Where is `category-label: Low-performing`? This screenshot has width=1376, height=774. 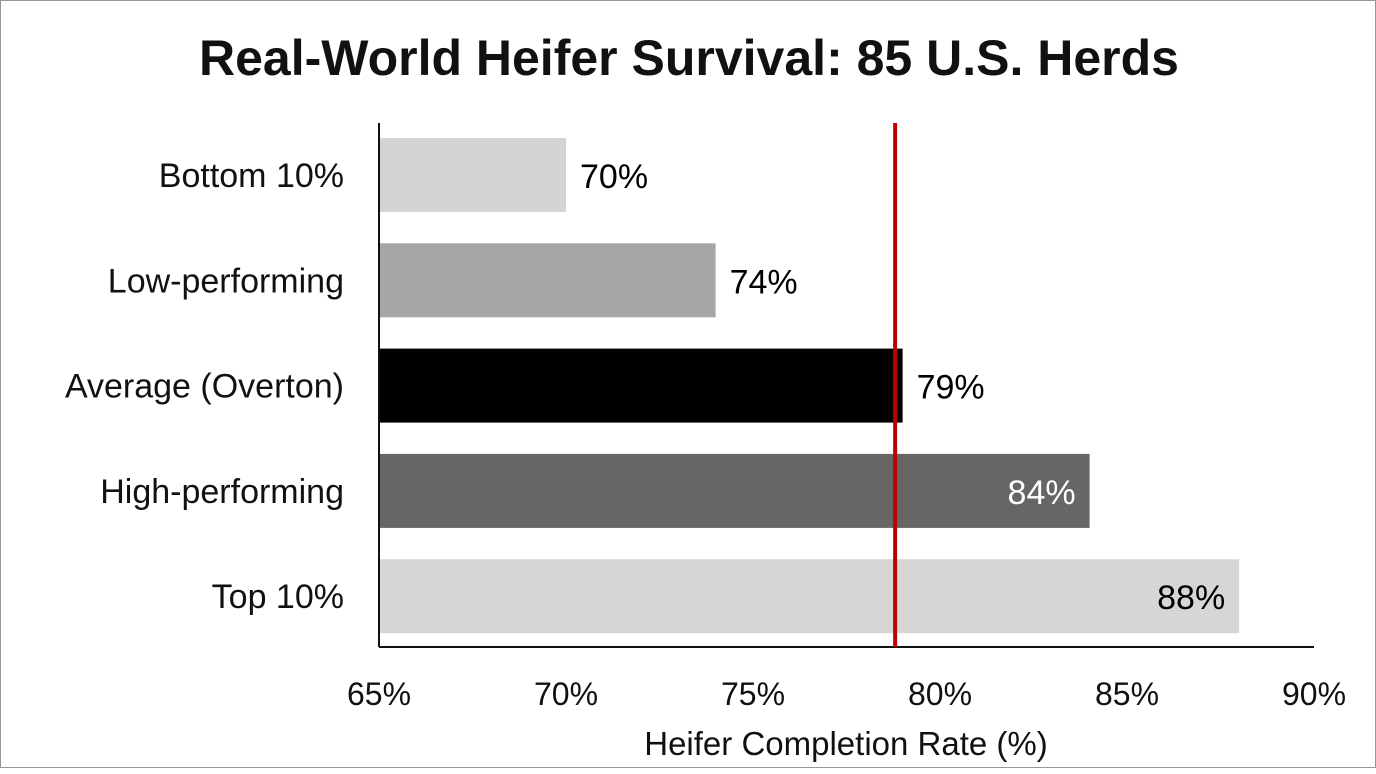
category-label: Low-performing is located at coordinates (226, 281).